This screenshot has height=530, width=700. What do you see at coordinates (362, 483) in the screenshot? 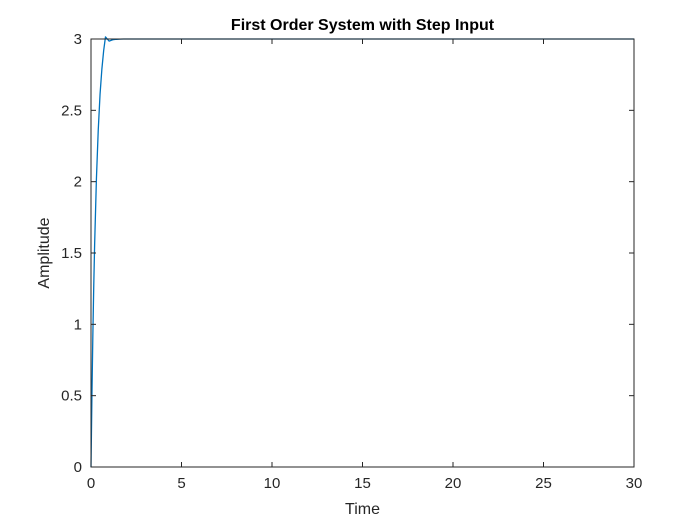
I see `x-tick-label: 15` at bounding box center [362, 483].